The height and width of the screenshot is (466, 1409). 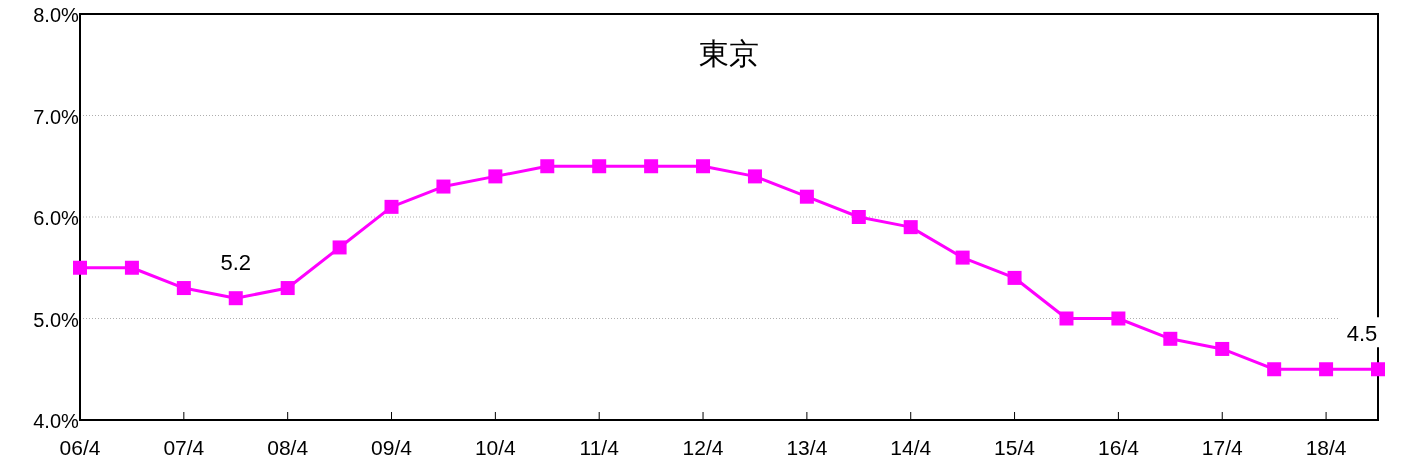 I want to click on x-tick-label: 08/4, so click(x=288, y=447).